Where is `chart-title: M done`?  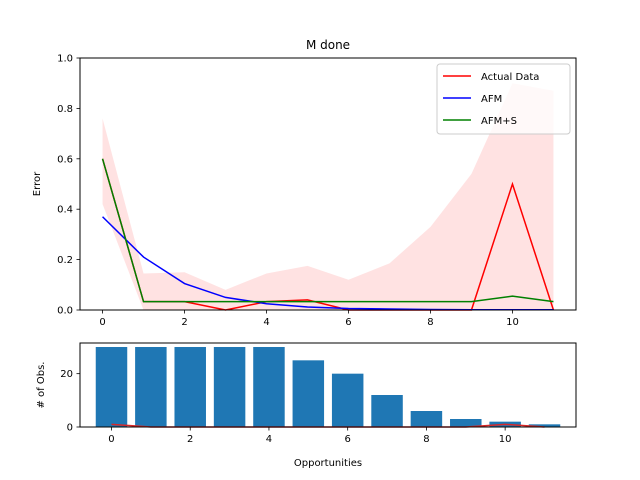 chart-title: M done is located at coordinates (328, 45).